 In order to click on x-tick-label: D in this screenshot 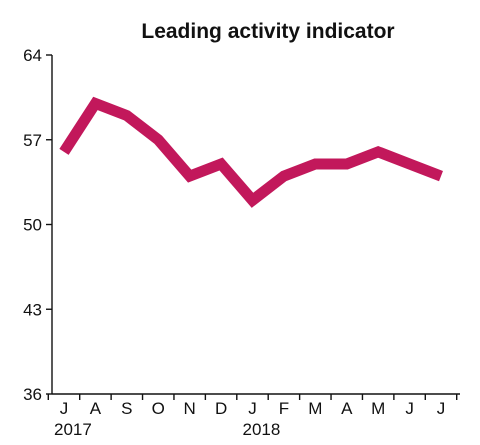, I will do `click(221, 408)`.